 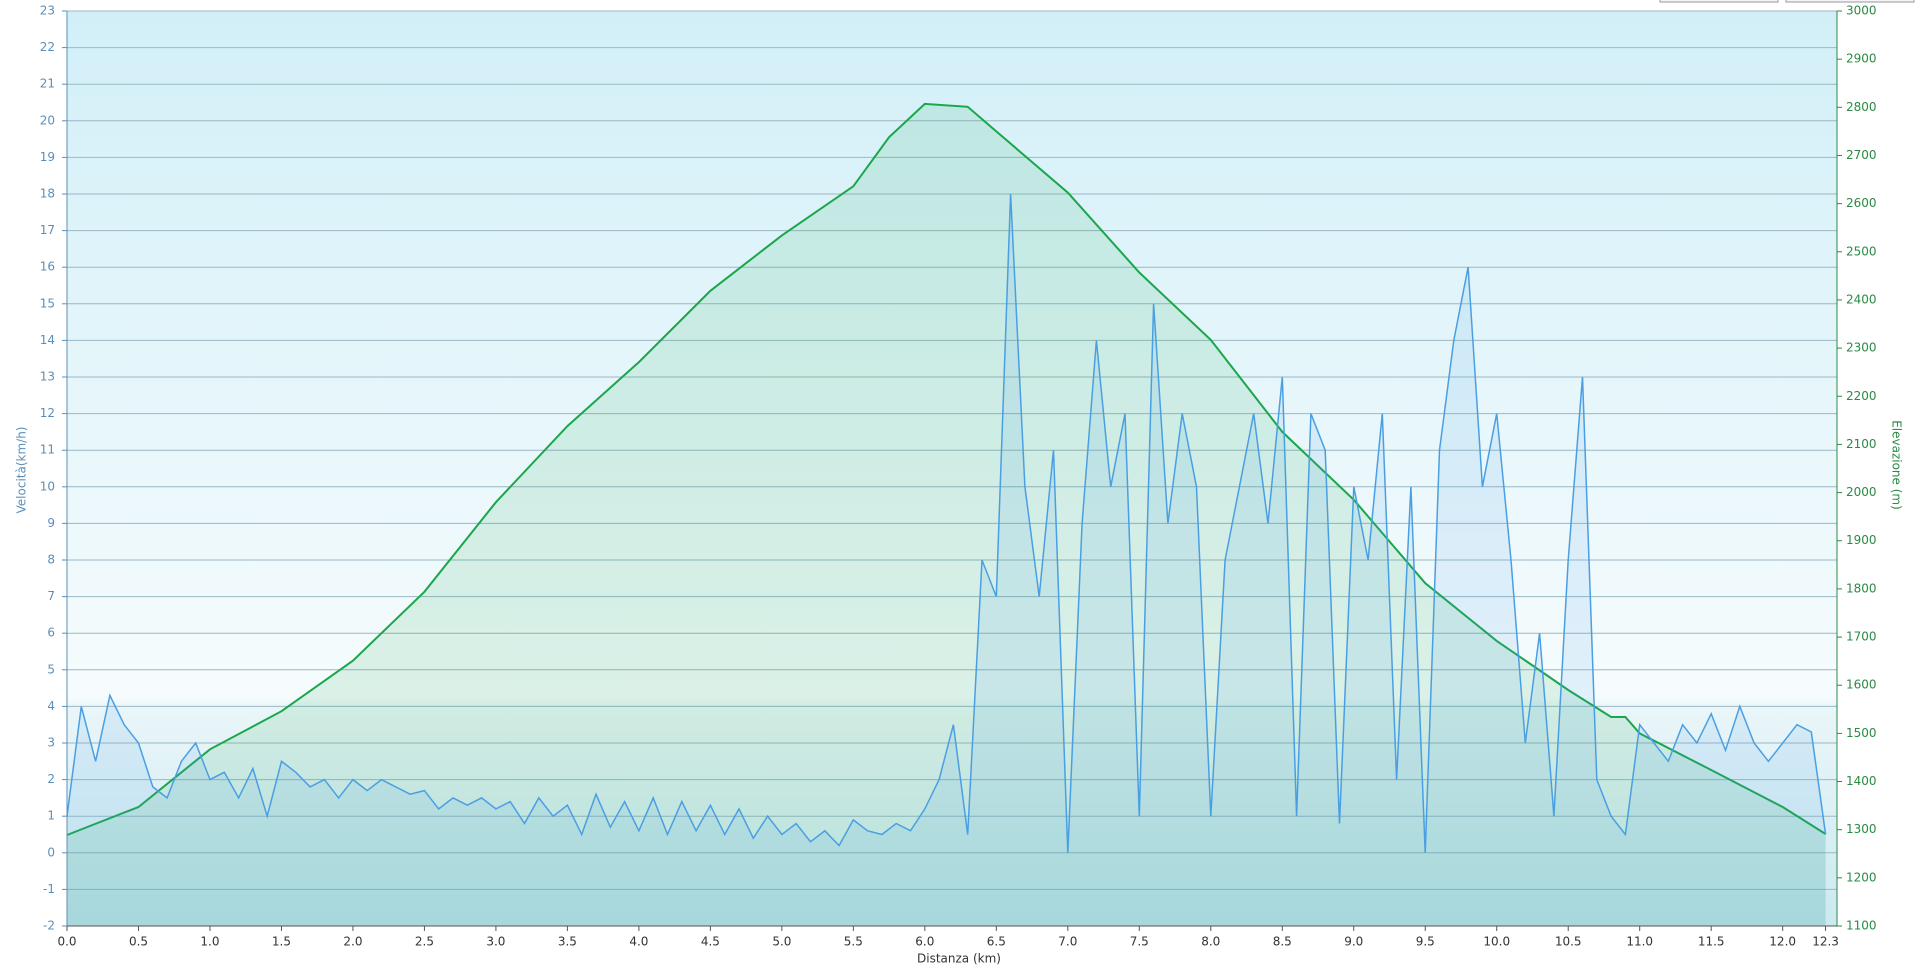 I want to click on x-tick-label: 10.0, so click(x=1496, y=942).